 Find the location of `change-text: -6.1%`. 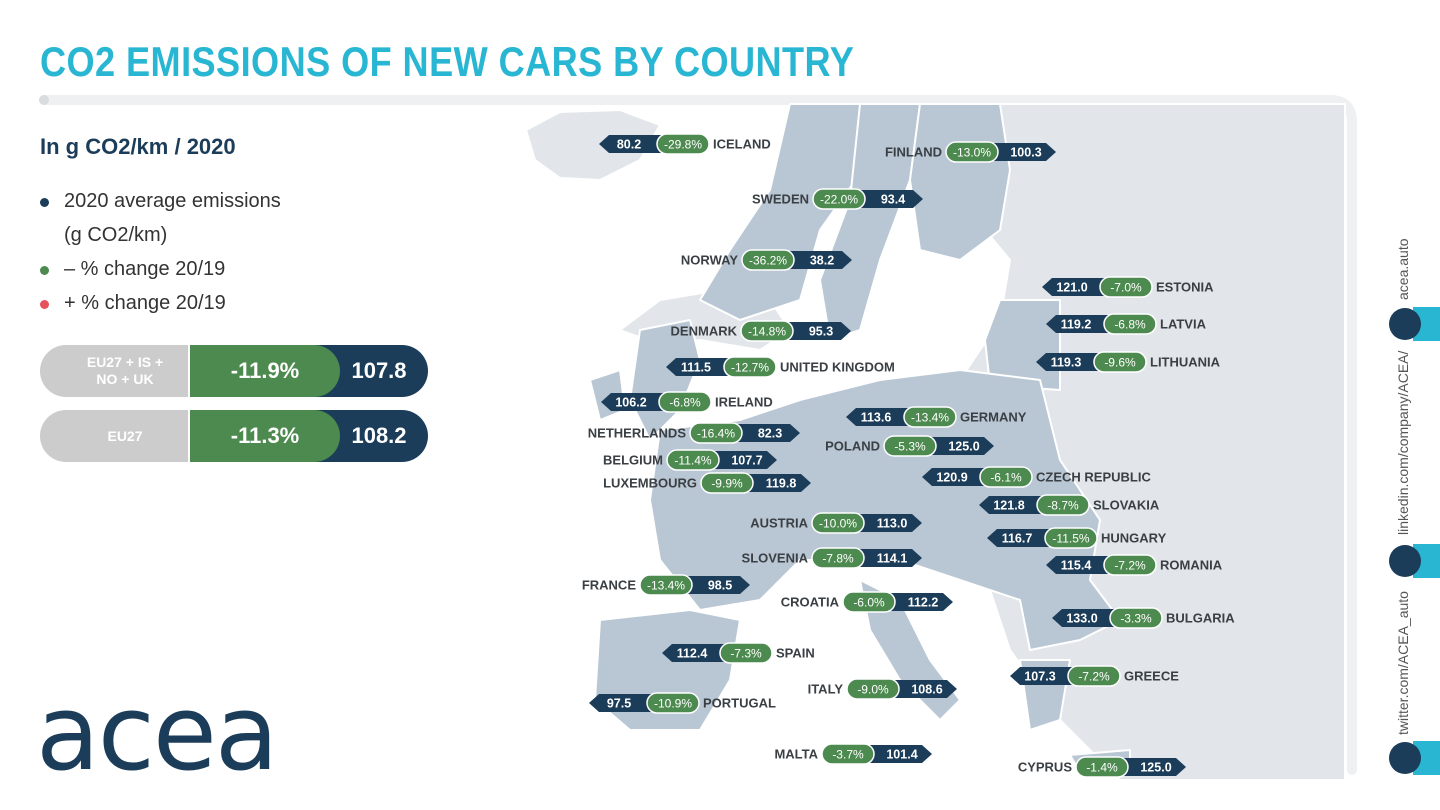

change-text: -6.1% is located at coordinates (1006, 478).